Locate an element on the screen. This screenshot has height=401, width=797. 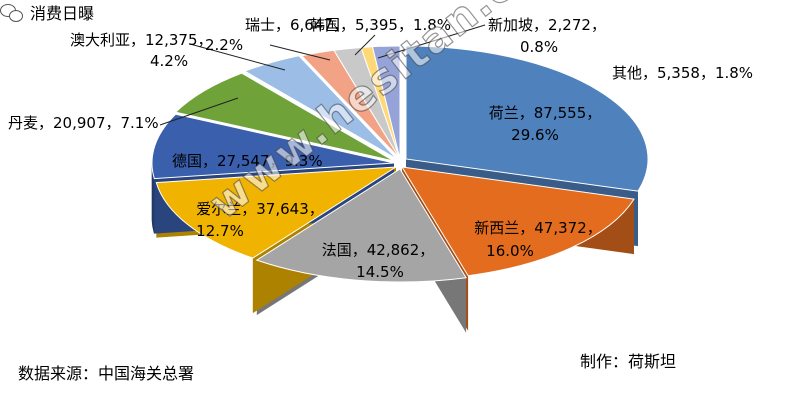
leader-lines is located at coordinates (322, 75).